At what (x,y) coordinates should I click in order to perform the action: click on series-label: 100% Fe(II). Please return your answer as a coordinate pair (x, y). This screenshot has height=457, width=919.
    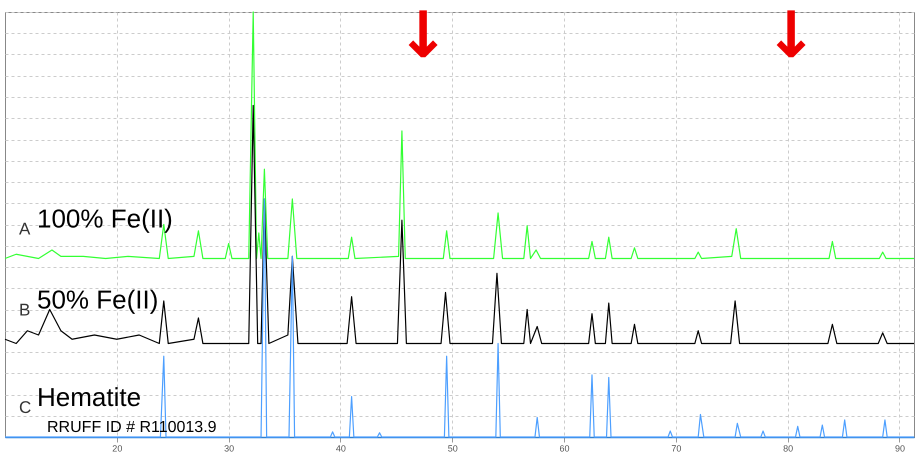
    Looking at the image, I should click on (105, 219).